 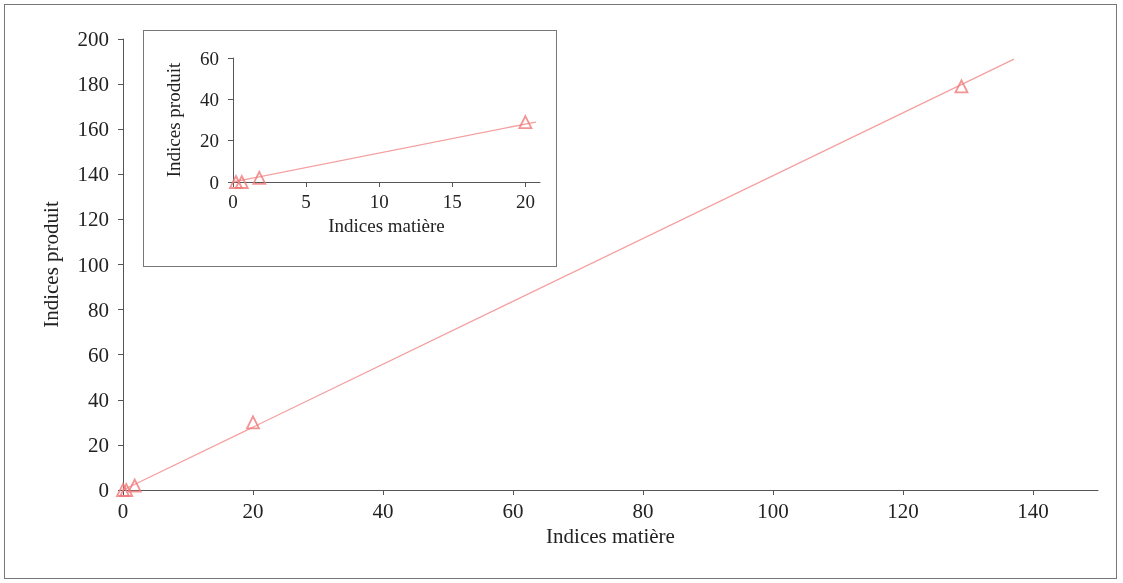 What do you see at coordinates (383, 510) in the screenshot?
I see `x-tick-label: 40` at bounding box center [383, 510].